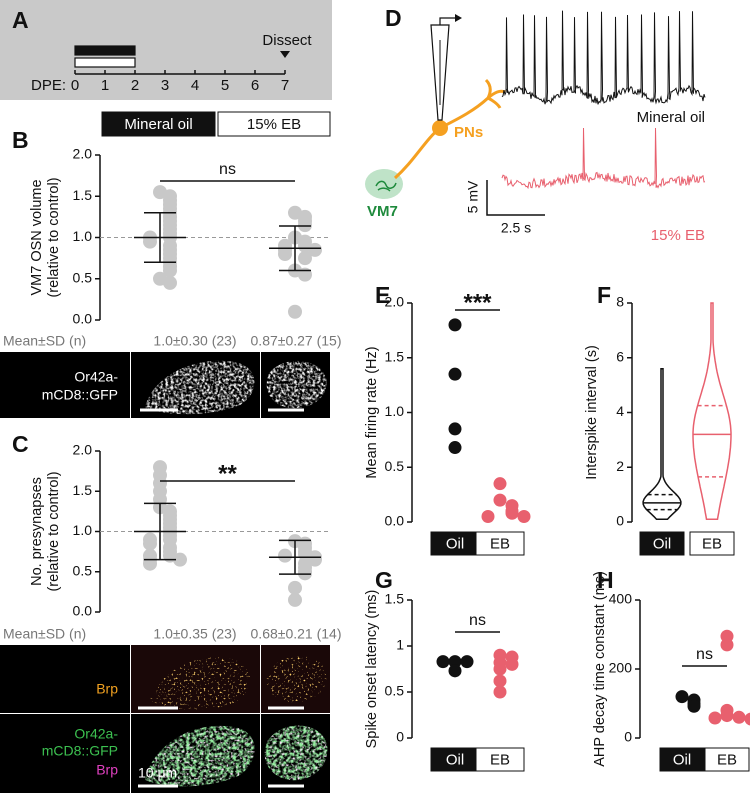 This screenshot has height=793, width=750. I want to click on scale-label: 5 mV, so click(473, 196).